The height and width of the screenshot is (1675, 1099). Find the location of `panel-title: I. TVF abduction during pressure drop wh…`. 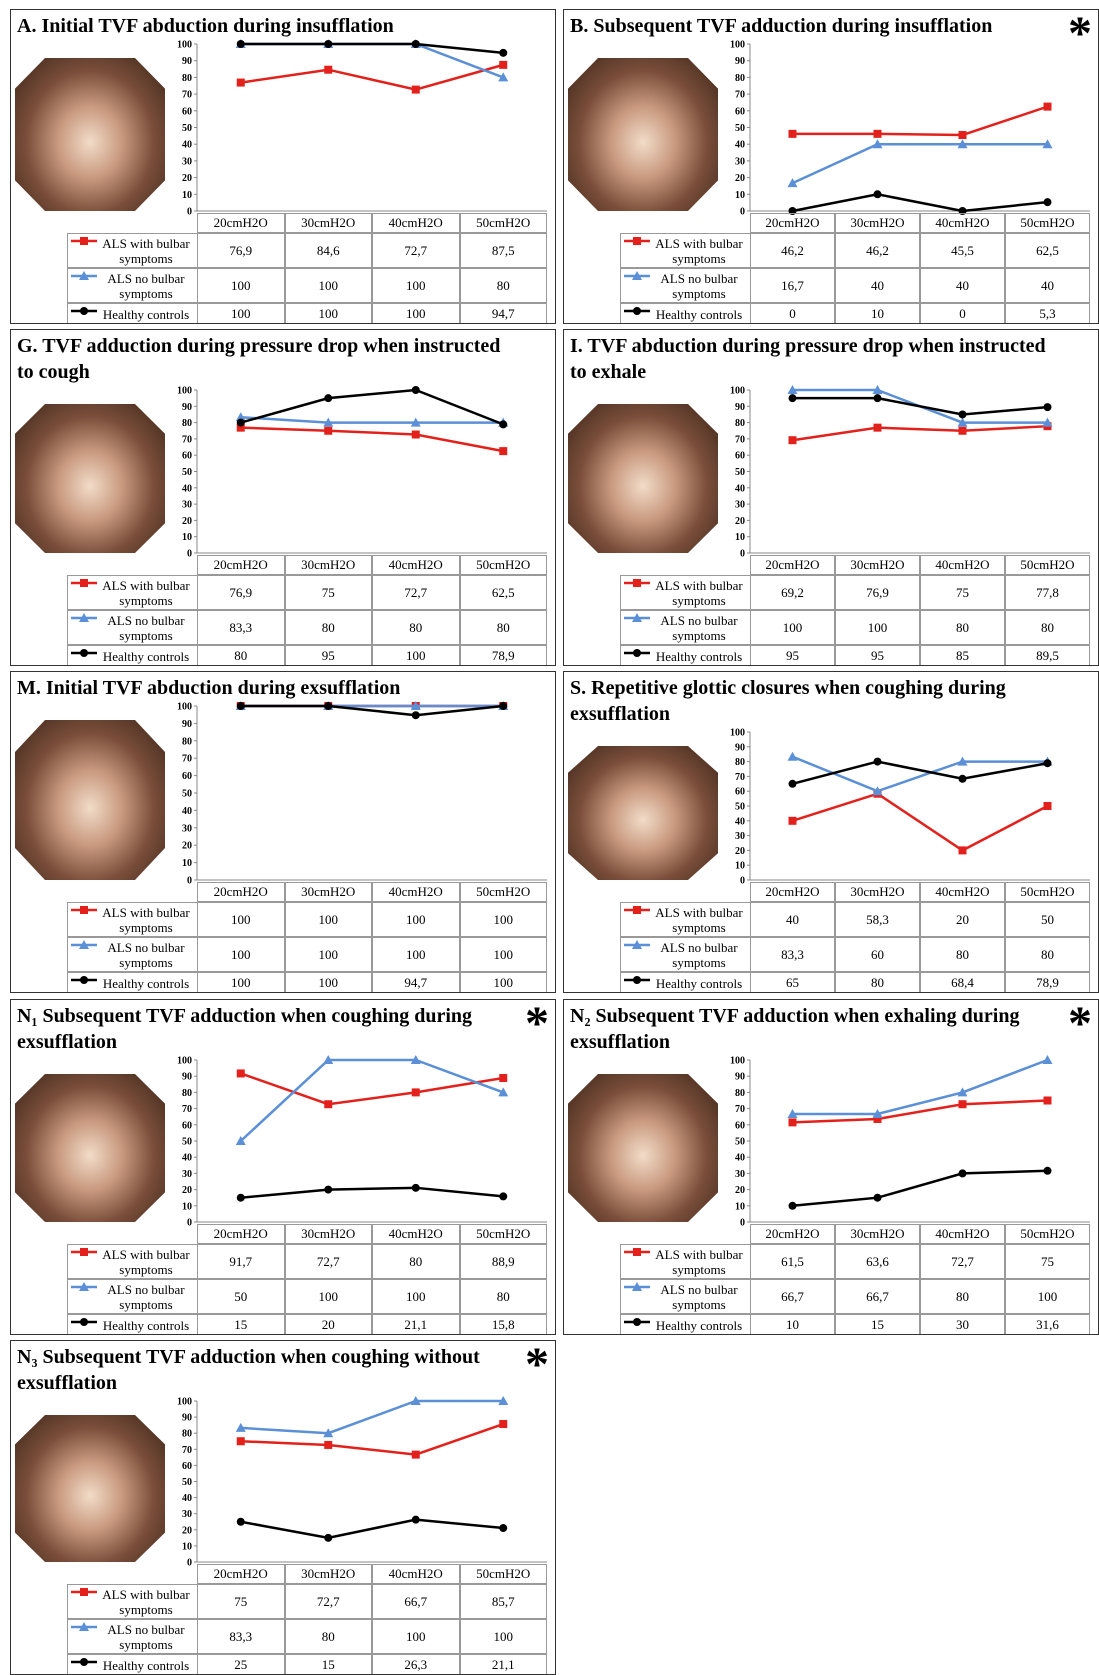

panel-title: I. TVF abduction during pressure drop wh… is located at coordinates (808, 359).